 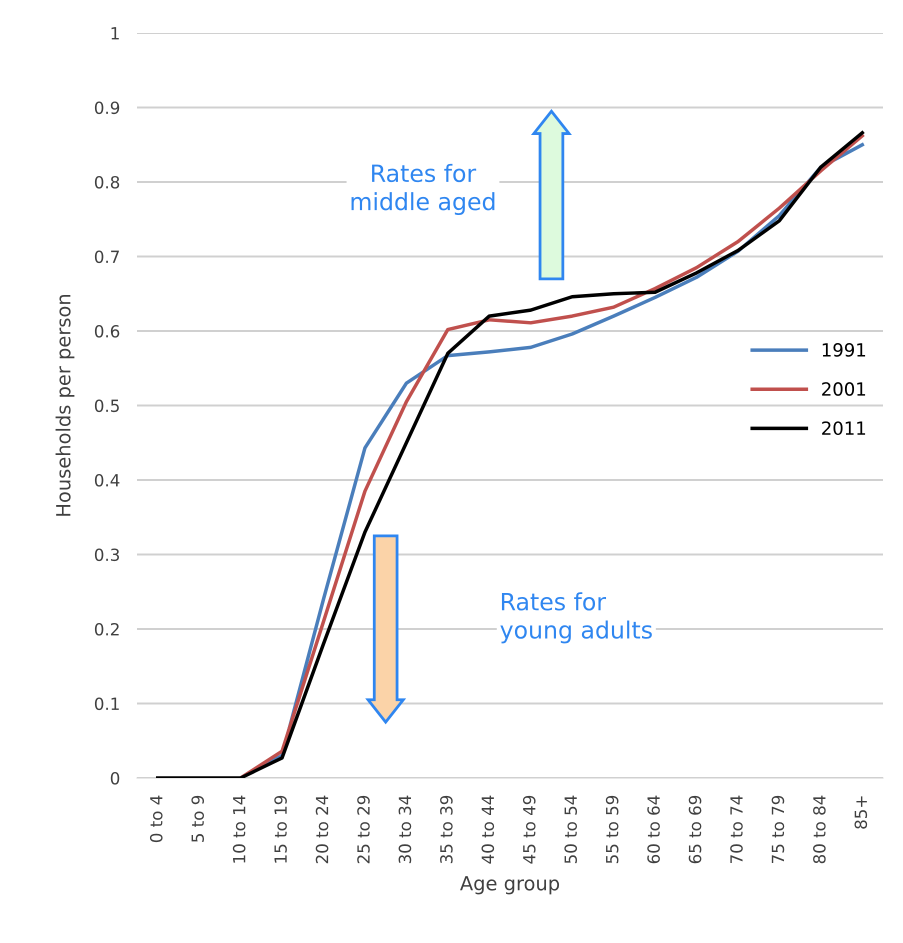 What do you see at coordinates (736, 830) in the screenshot?
I see `x-tick-label: 70 to 74` at bounding box center [736, 830].